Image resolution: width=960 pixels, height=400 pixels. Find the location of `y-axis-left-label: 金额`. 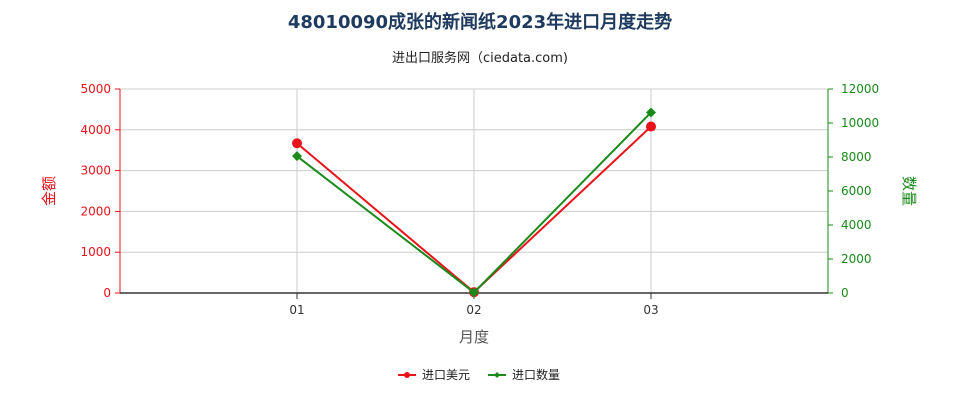

y-axis-left-label: 金额 is located at coordinates (49, 191).